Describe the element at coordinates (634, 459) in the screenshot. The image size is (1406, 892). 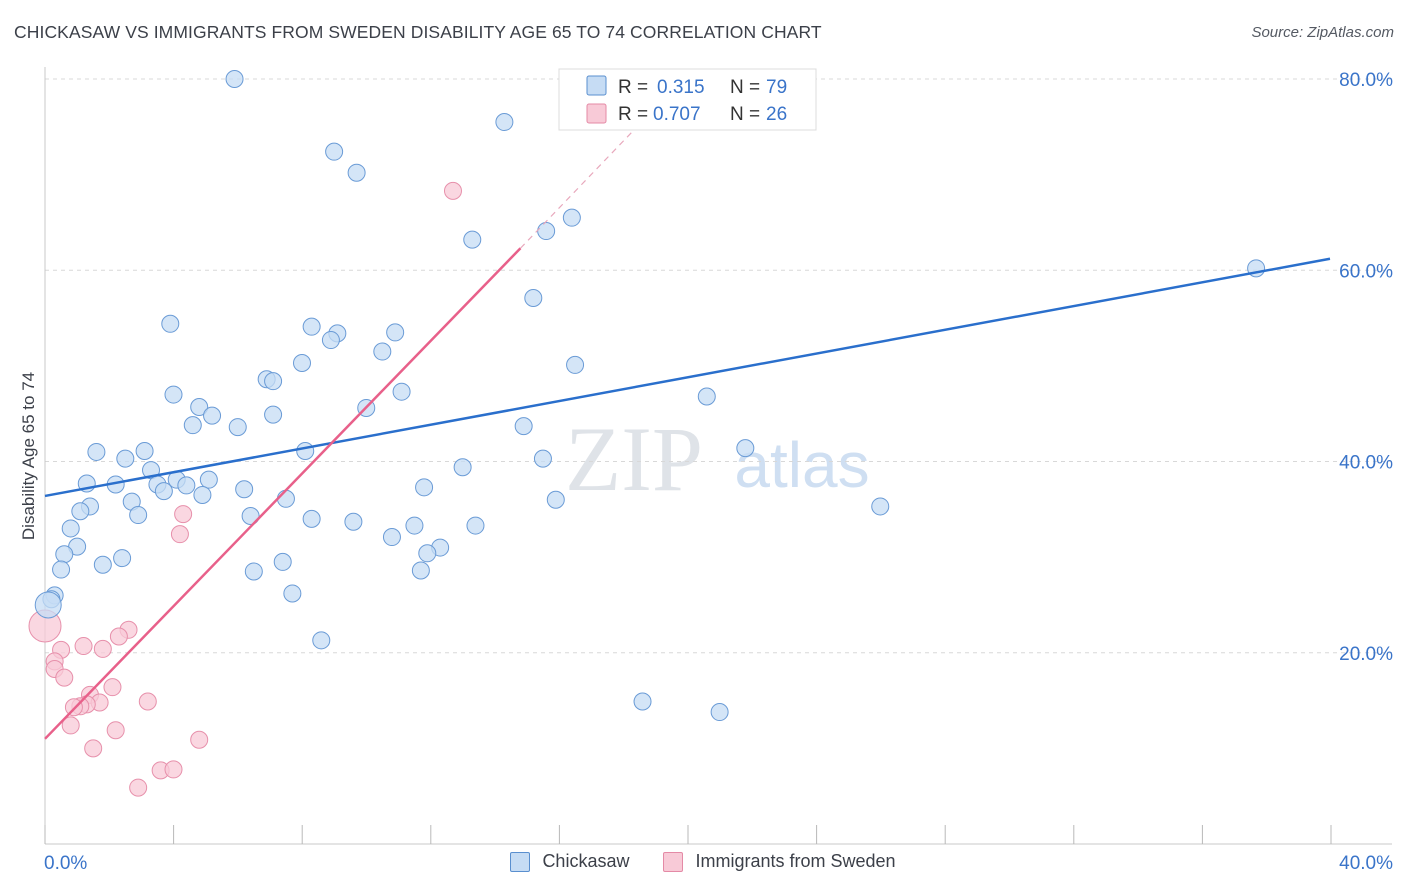
I see `watermark-zip: ZIP` at that location.